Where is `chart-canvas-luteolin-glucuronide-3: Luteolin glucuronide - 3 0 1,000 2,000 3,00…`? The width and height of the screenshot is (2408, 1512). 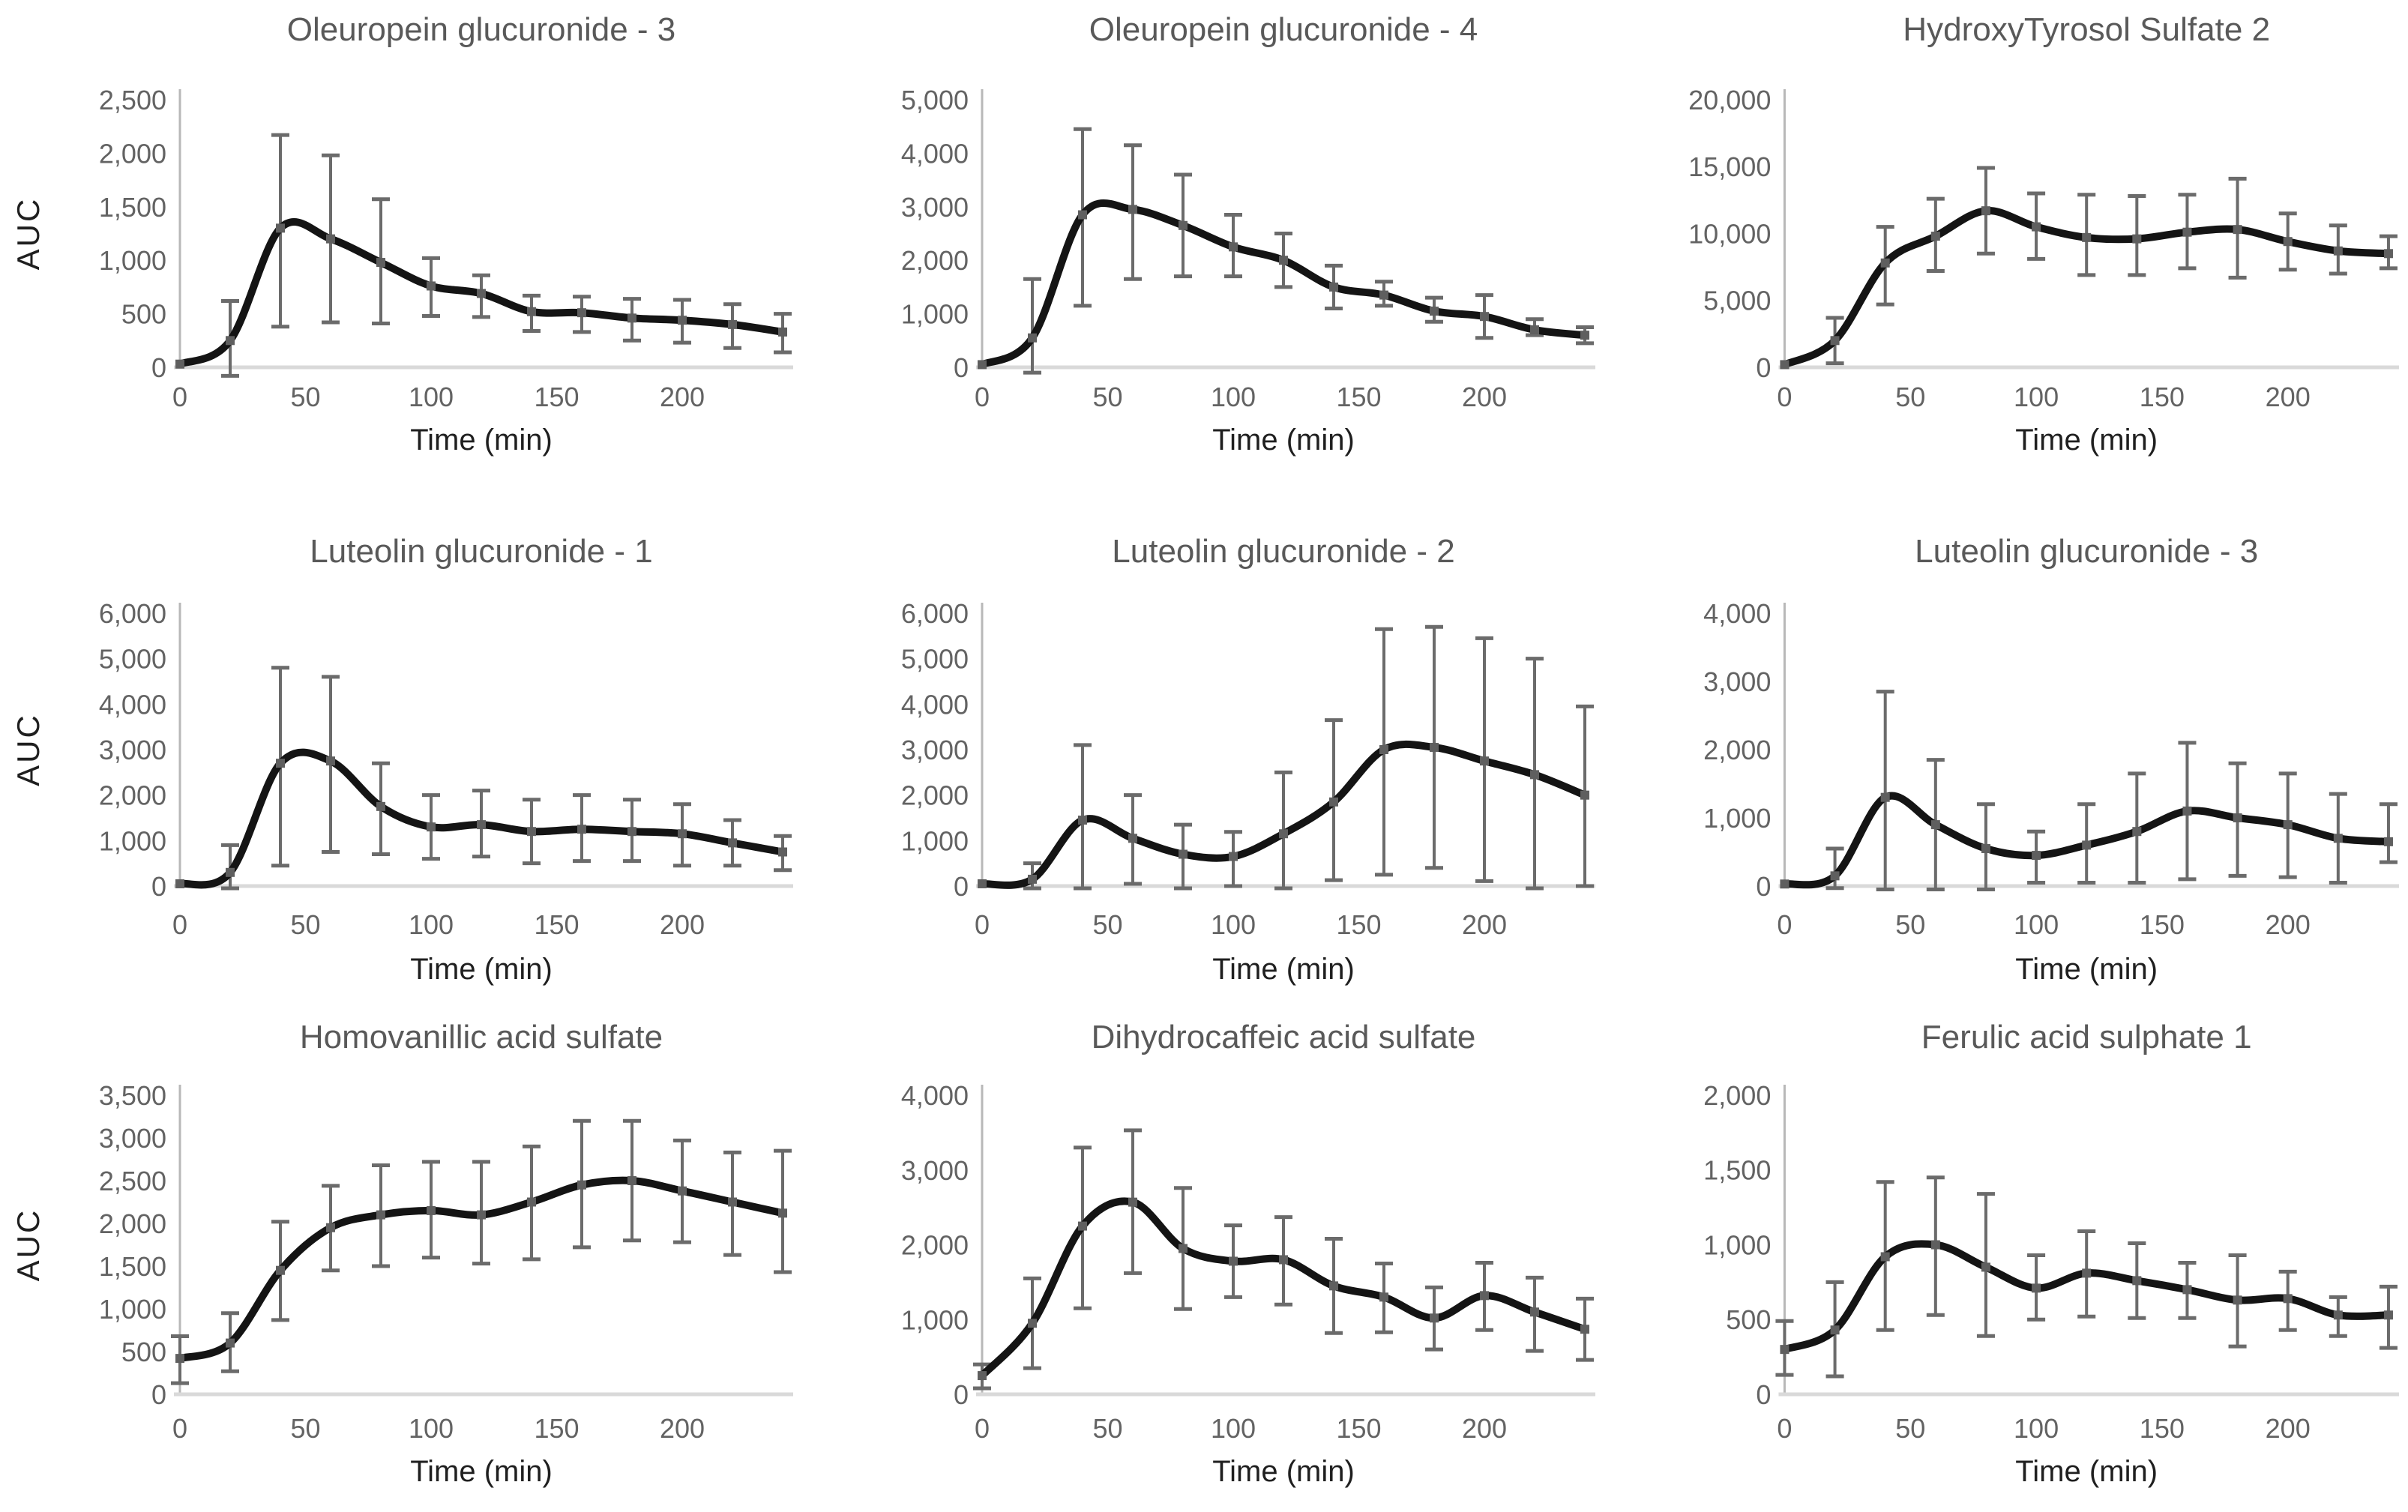 chart-canvas-luteolin-glucuronide-3: Luteolin glucuronide - 3 0 1,000 2,000 3,00… is located at coordinates (2051, 759).